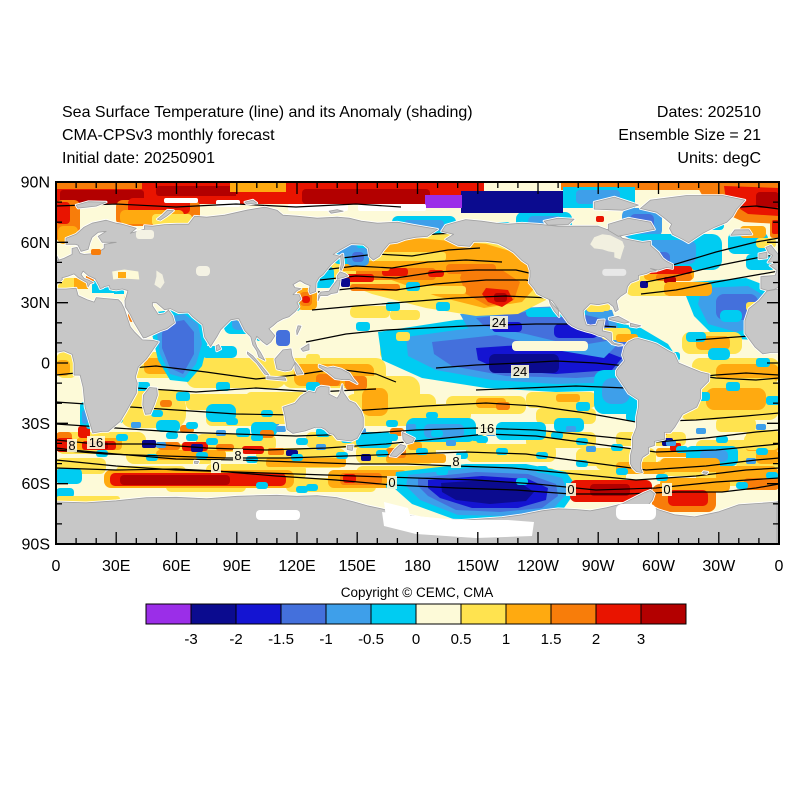  I want to click on svg-text: Copyright © CEMC, CMA, so click(417, 592).